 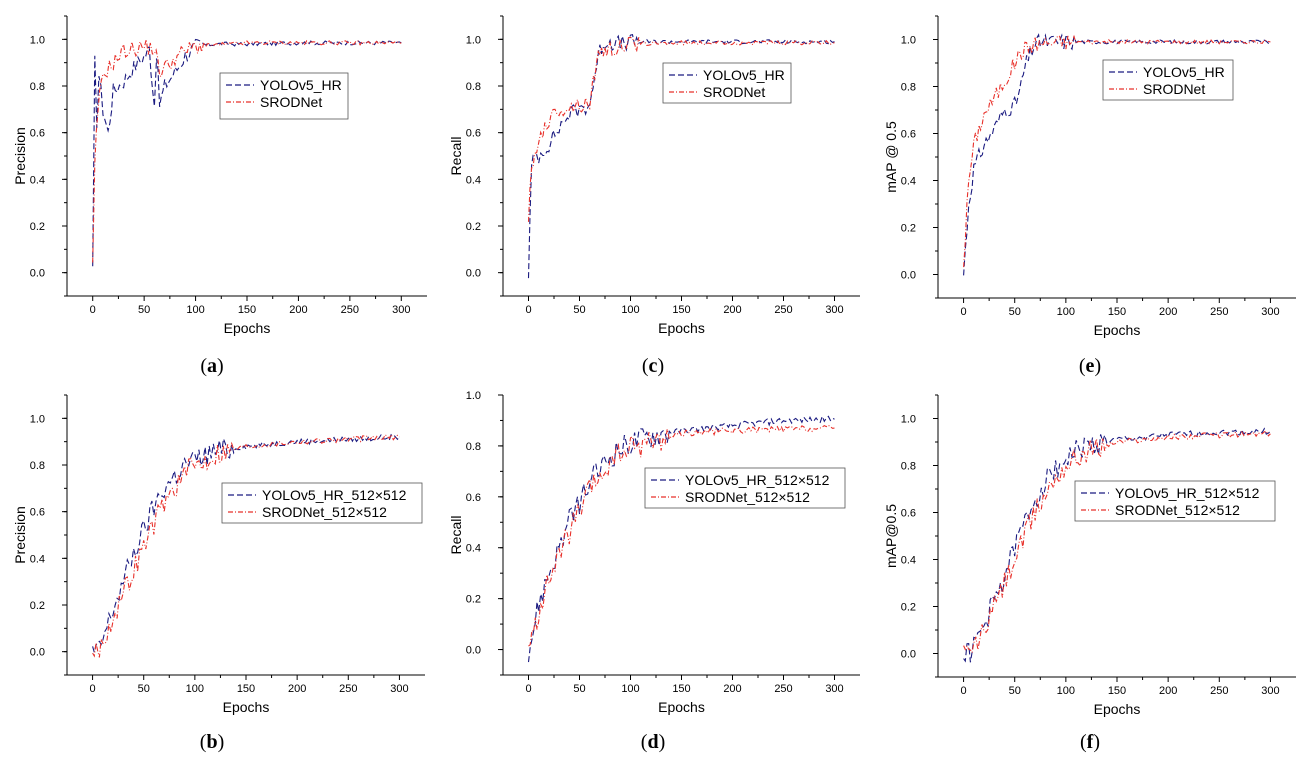 I want to click on panel-label-letter: c, so click(x=653, y=366).